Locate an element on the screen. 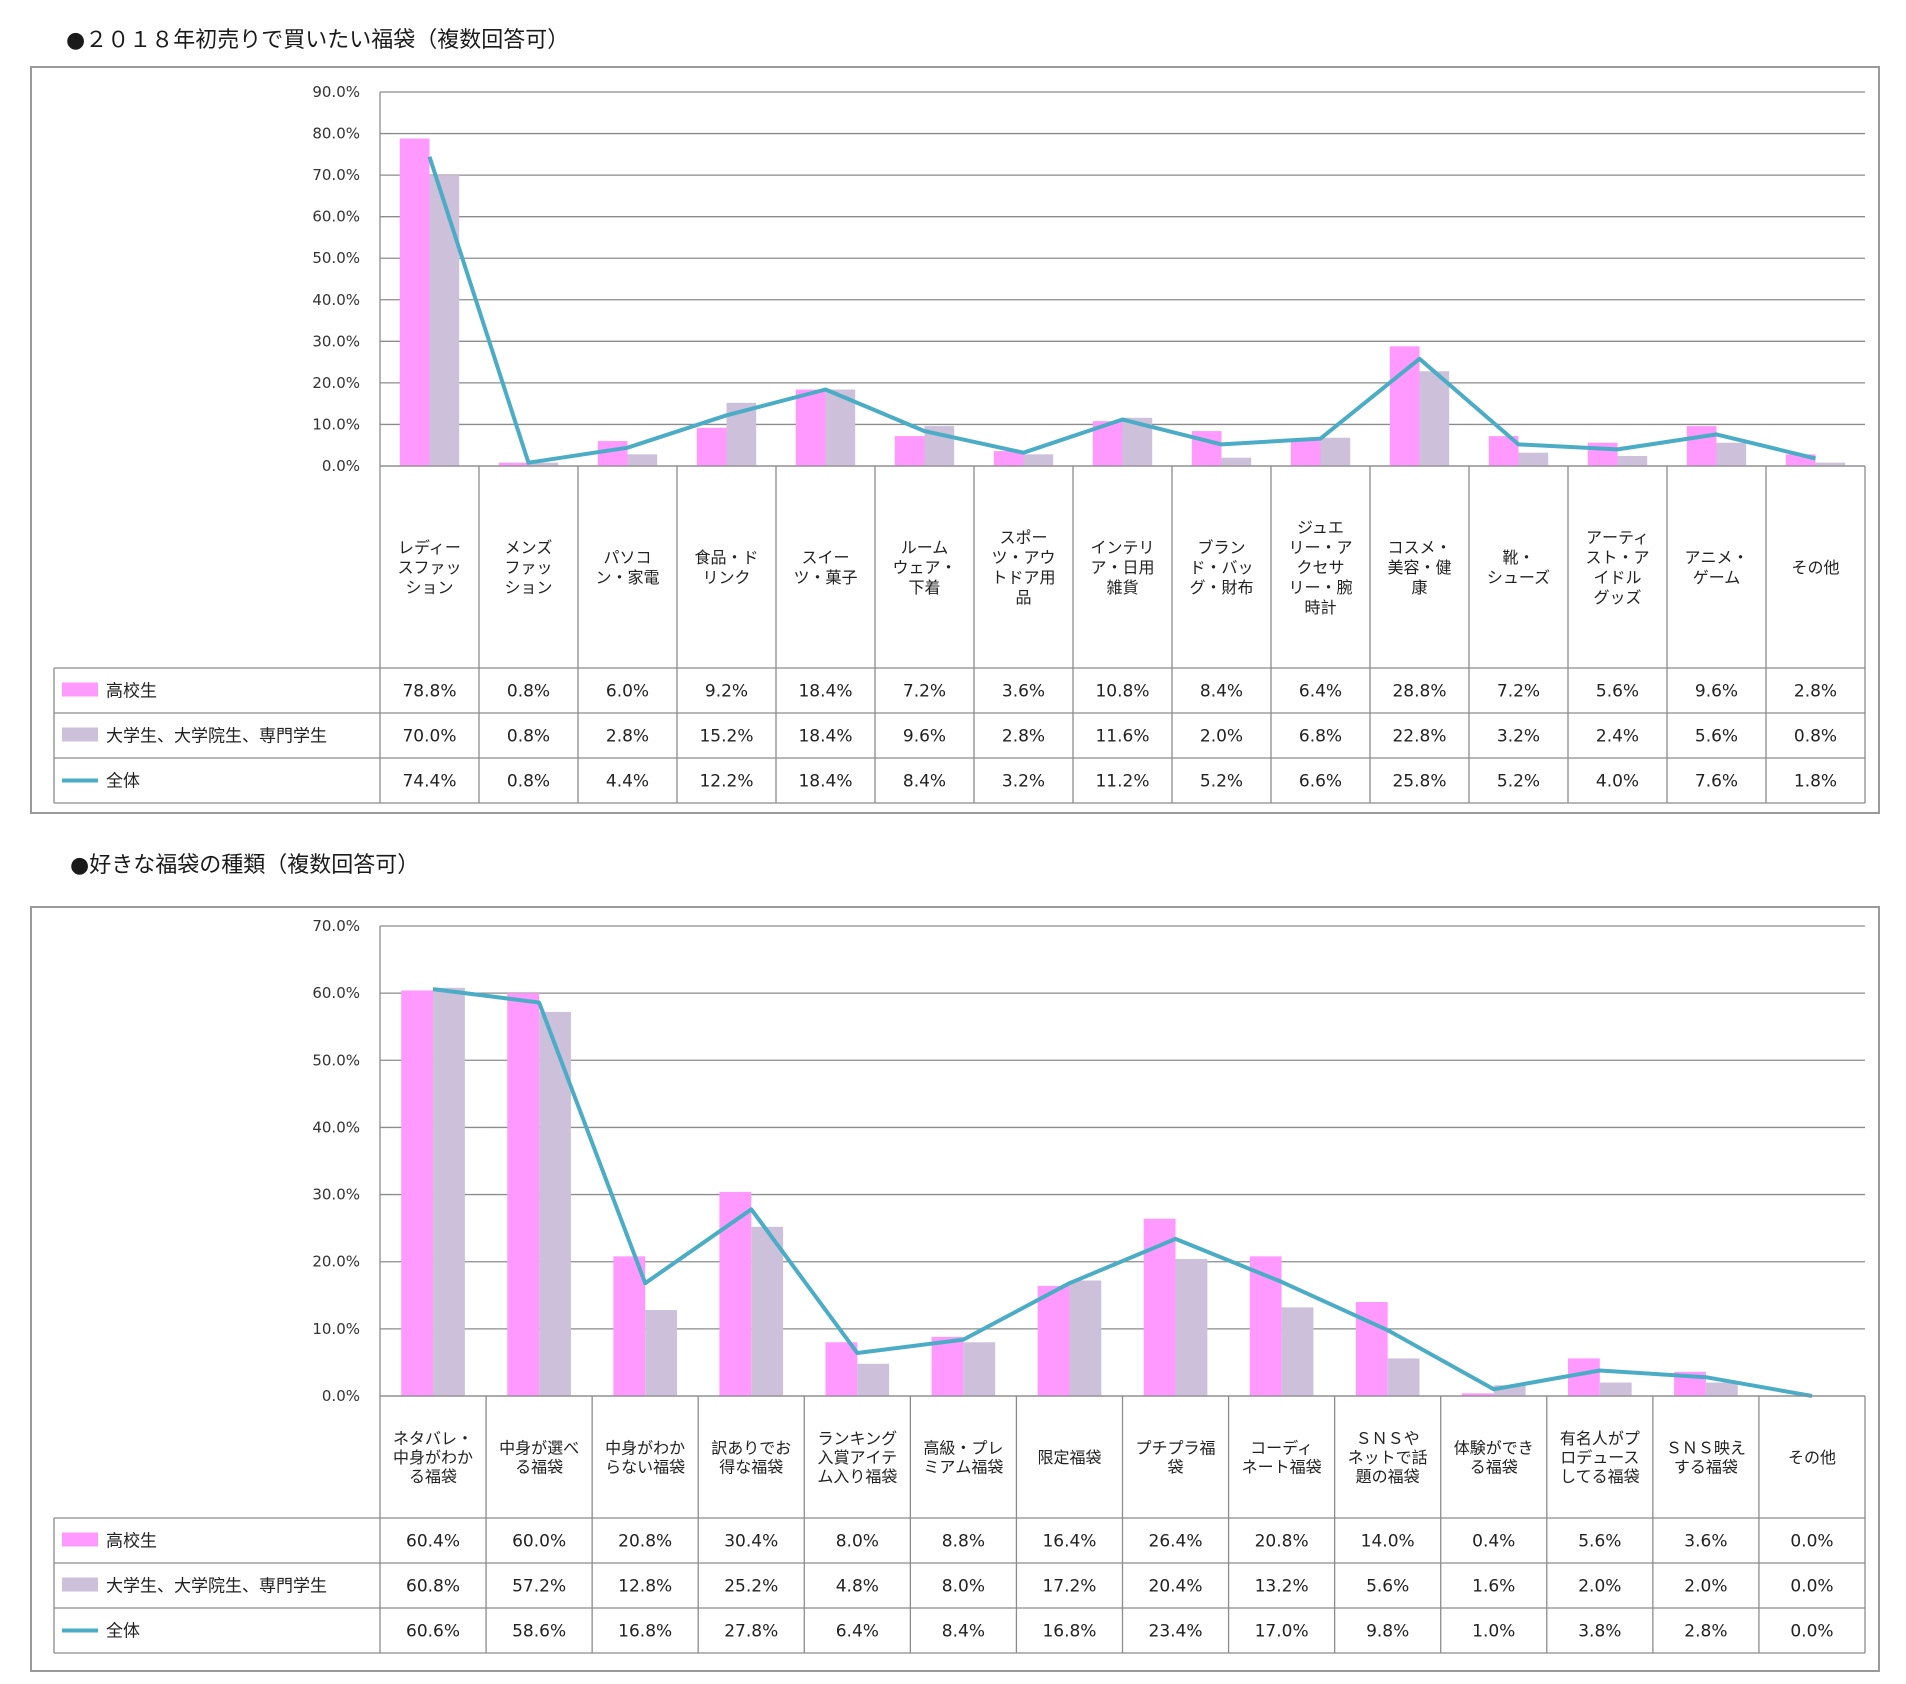 Image resolution: width=1906 pixels, height=1684 pixels. chart2-category-label: ランキング is located at coordinates (858, 1438).